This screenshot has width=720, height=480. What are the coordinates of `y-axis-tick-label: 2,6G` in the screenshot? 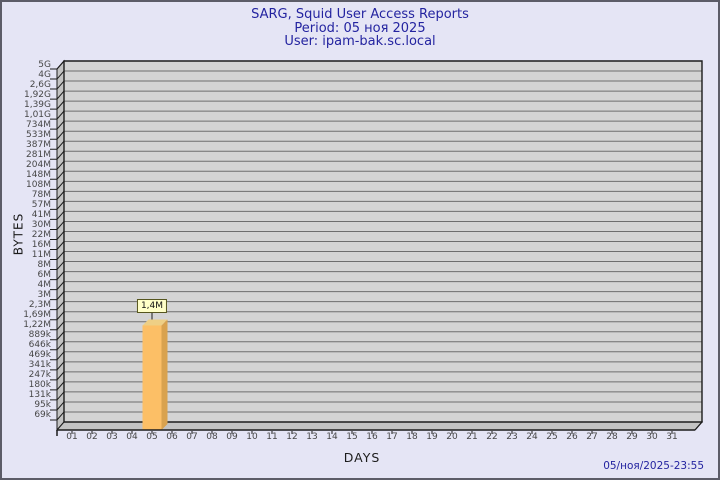 It's located at (40, 84).